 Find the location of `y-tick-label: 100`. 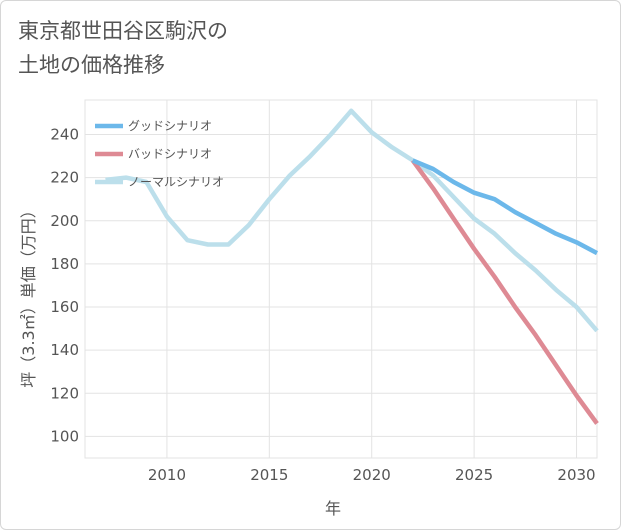

y-tick-label: 100 is located at coordinates (64, 436).